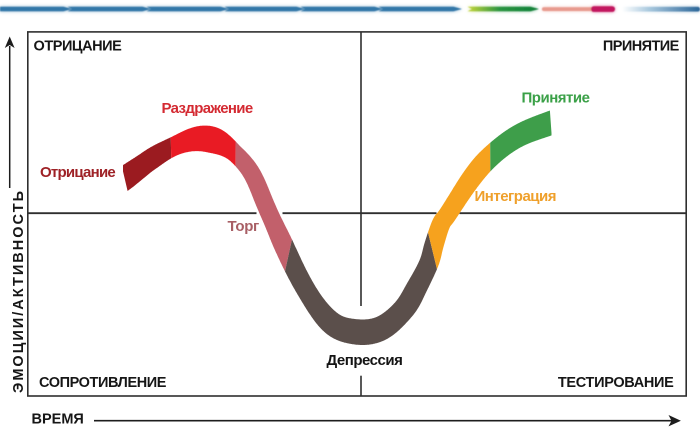 This screenshot has height=445, width=700. Describe the element at coordinates (78, 46) in the screenshot. I see `svg-text: ОТРИЦАНИЕ` at that location.